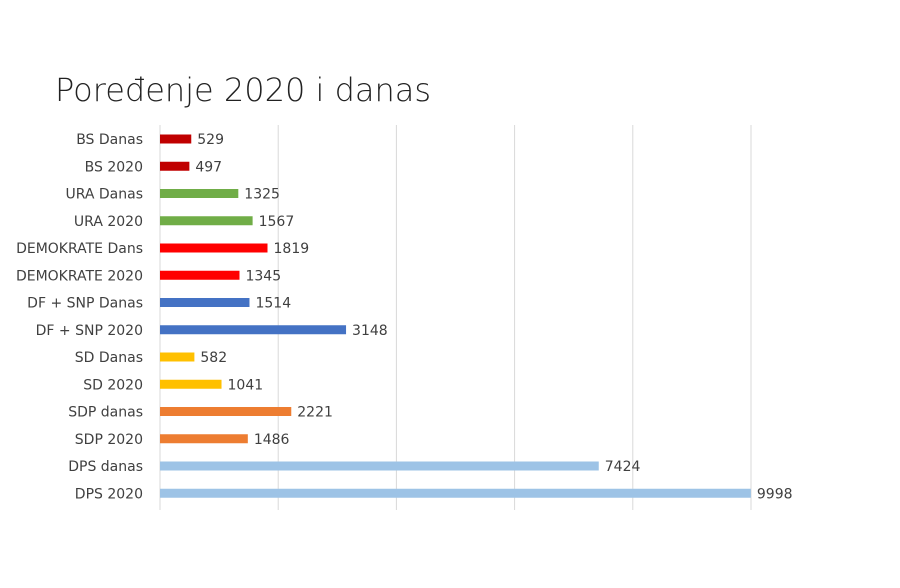  Describe the element at coordinates (79, 276) in the screenshot. I see `y-tick-label: DEMOKRATE 2020` at that location.